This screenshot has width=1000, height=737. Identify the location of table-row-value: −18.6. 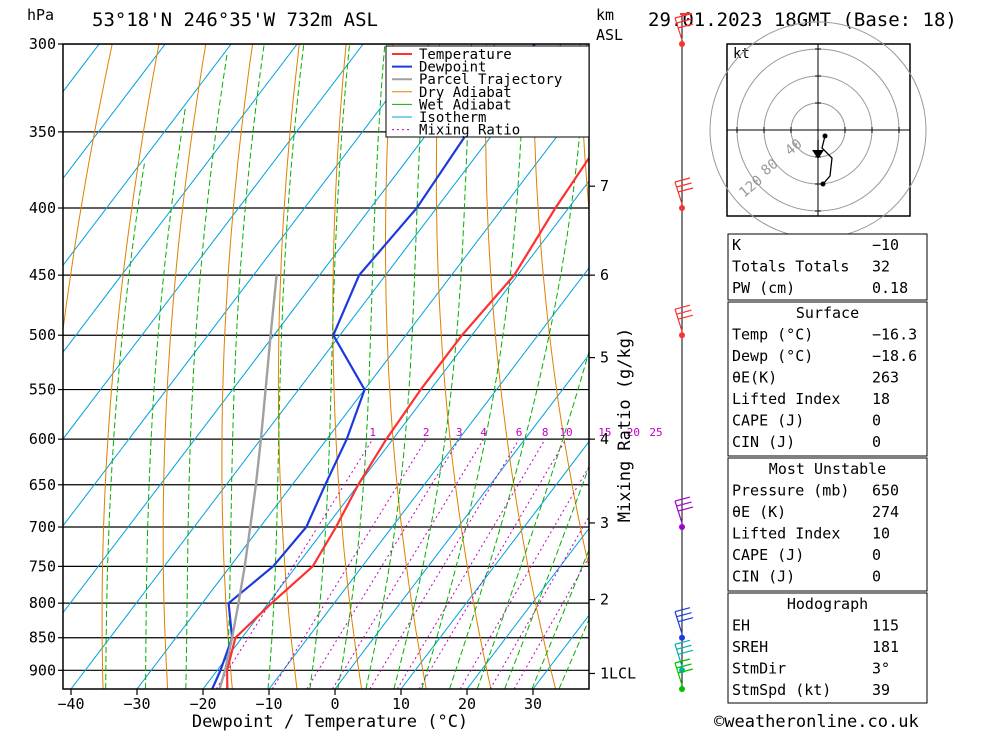
(894, 356).